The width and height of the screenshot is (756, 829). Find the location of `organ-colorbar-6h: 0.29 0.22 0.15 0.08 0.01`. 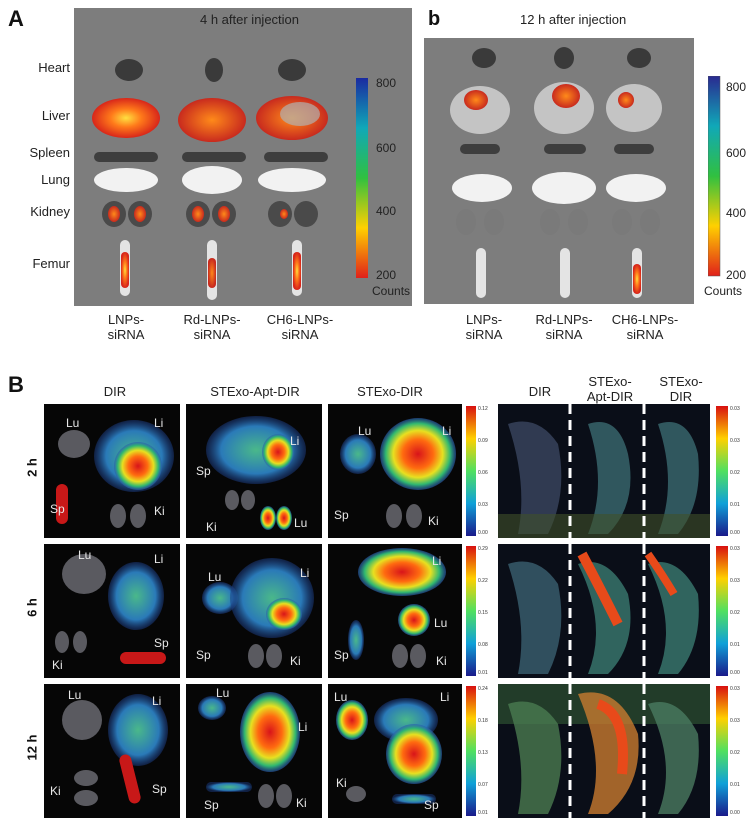

organ-colorbar-6h: 0.29 0.22 0.15 0.08 0.01 is located at coordinates (480, 611).